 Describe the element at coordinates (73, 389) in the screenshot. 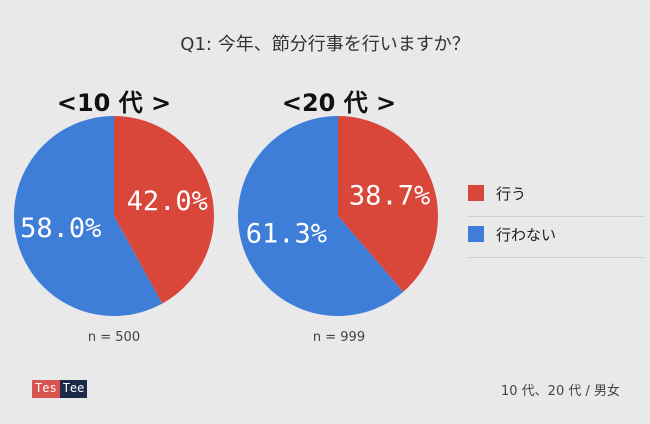

I see `logo-part-tee: Tee` at that location.